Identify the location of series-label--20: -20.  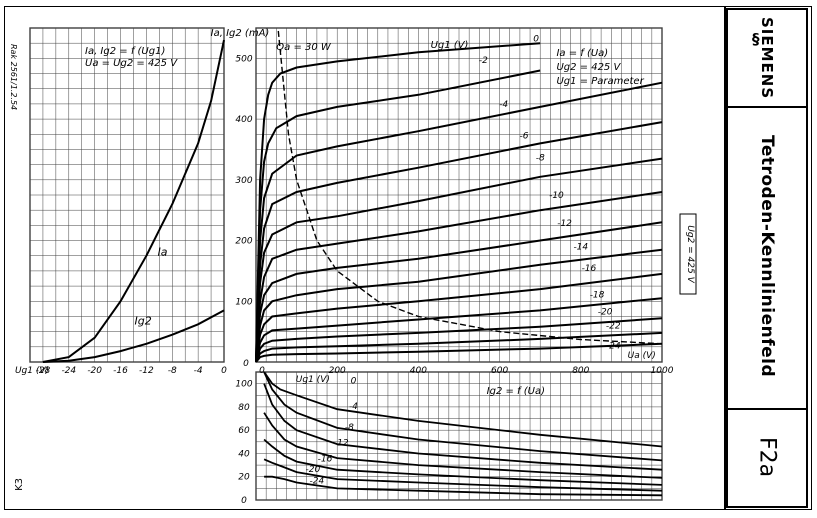
(605, 313).